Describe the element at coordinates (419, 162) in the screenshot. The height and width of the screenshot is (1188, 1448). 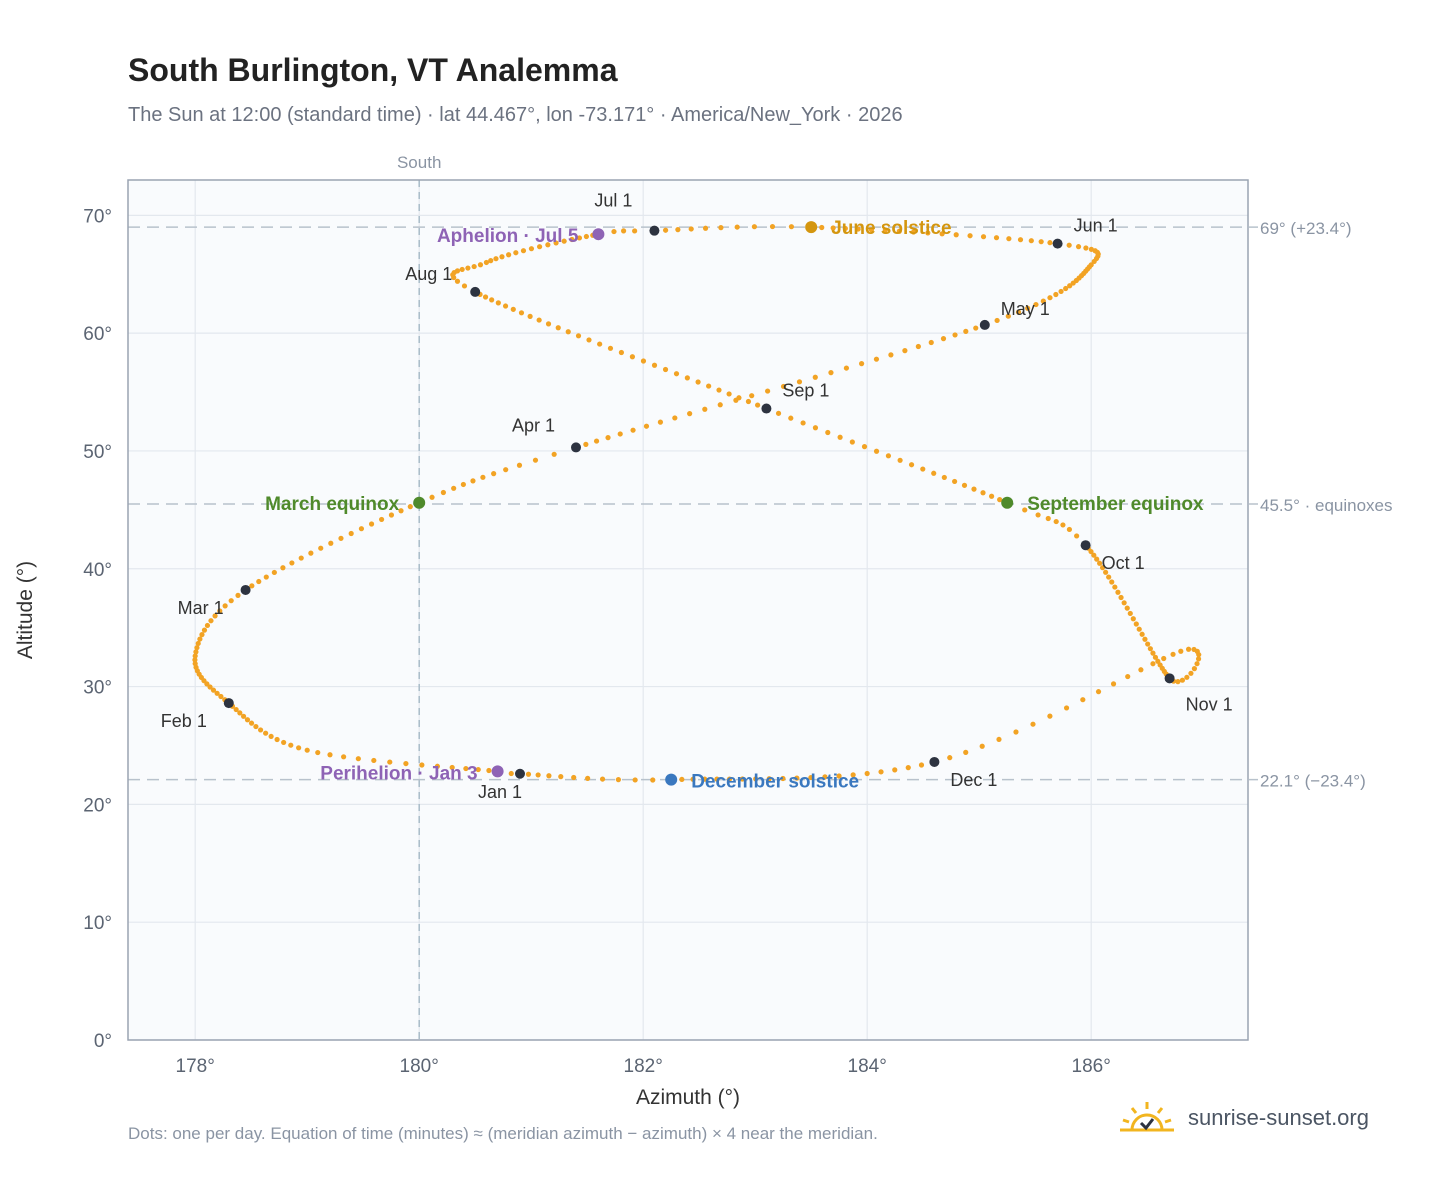
I see `meridian-label: South` at that location.